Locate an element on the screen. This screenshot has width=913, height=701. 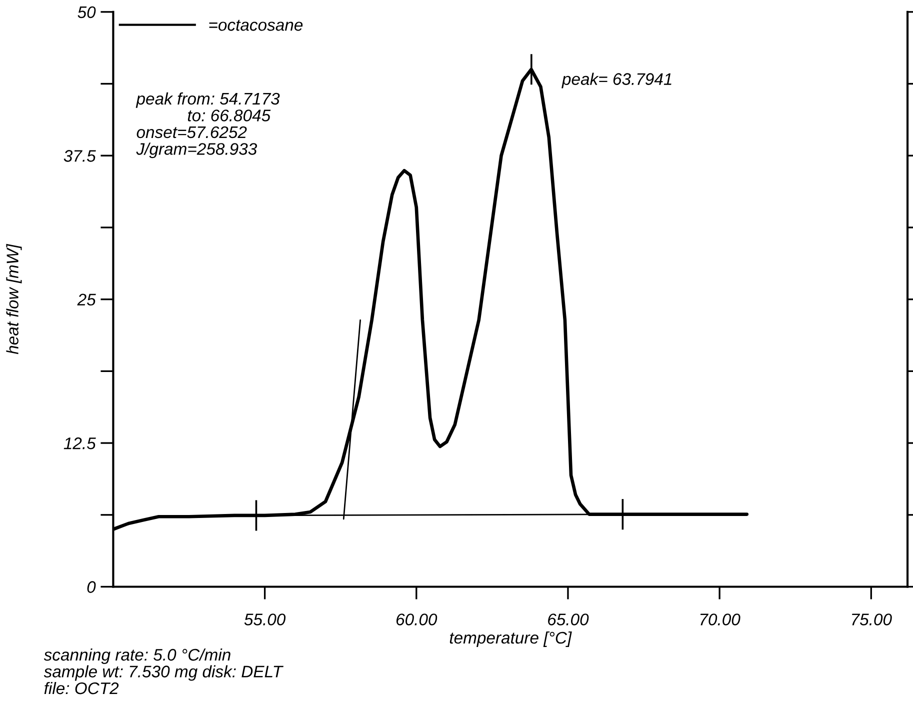
annotation: peak from: 54.7173 to: 66.8045 onset=57.6252 J/gram=258.933 is located at coordinates (208, 125).